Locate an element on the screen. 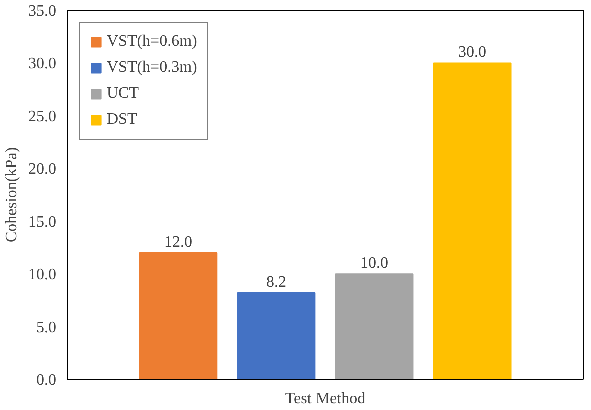  y-tick-label: 5.0 is located at coordinates (46, 327).